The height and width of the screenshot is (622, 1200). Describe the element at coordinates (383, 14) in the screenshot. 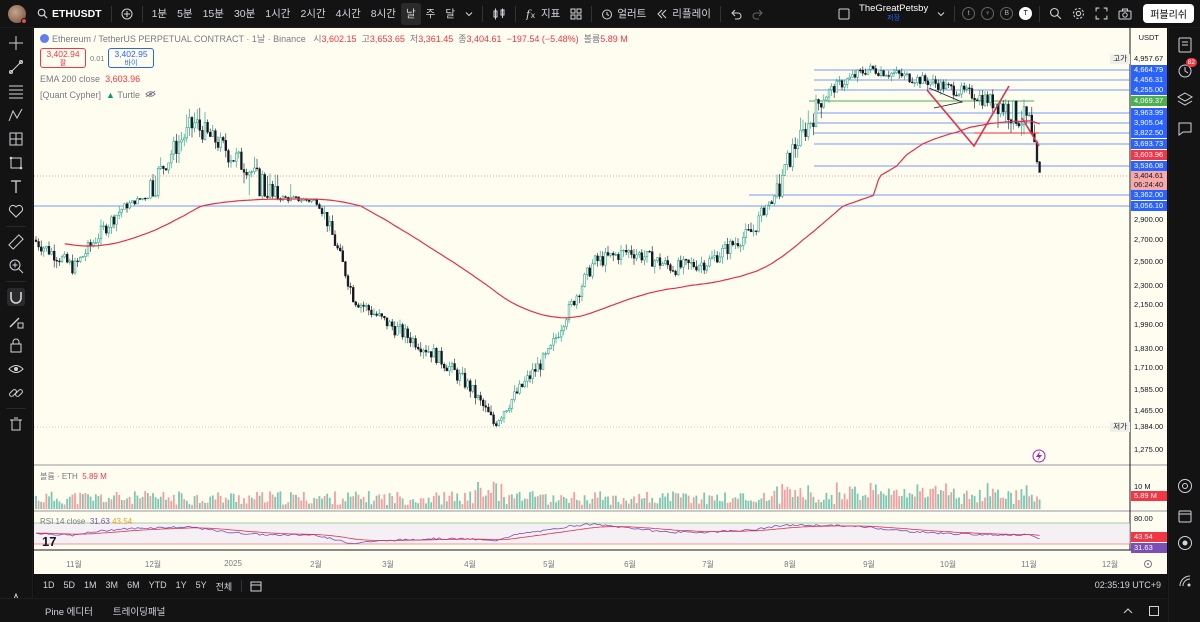

I see `interval-7: 8시간` at that location.